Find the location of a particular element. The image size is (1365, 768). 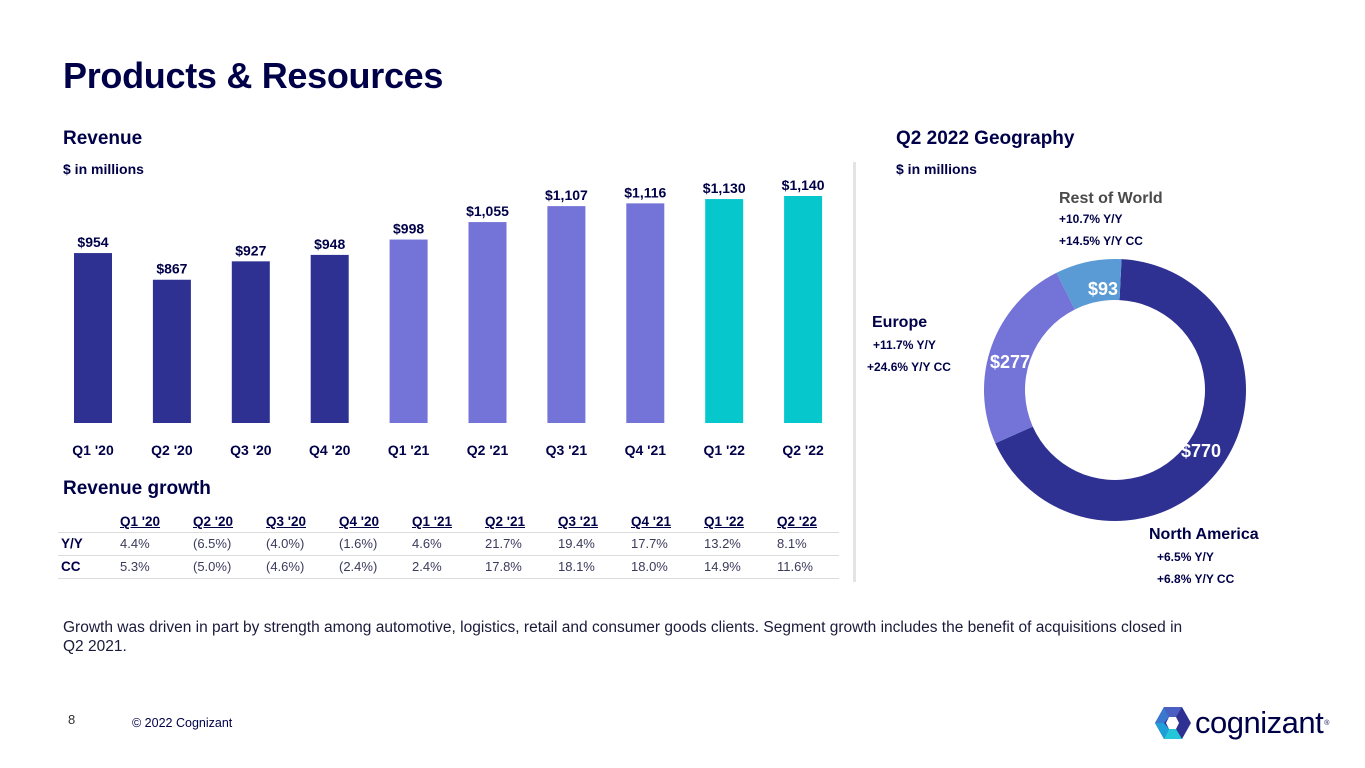

table-cell: 18.1% is located at coordinates (594, 567).